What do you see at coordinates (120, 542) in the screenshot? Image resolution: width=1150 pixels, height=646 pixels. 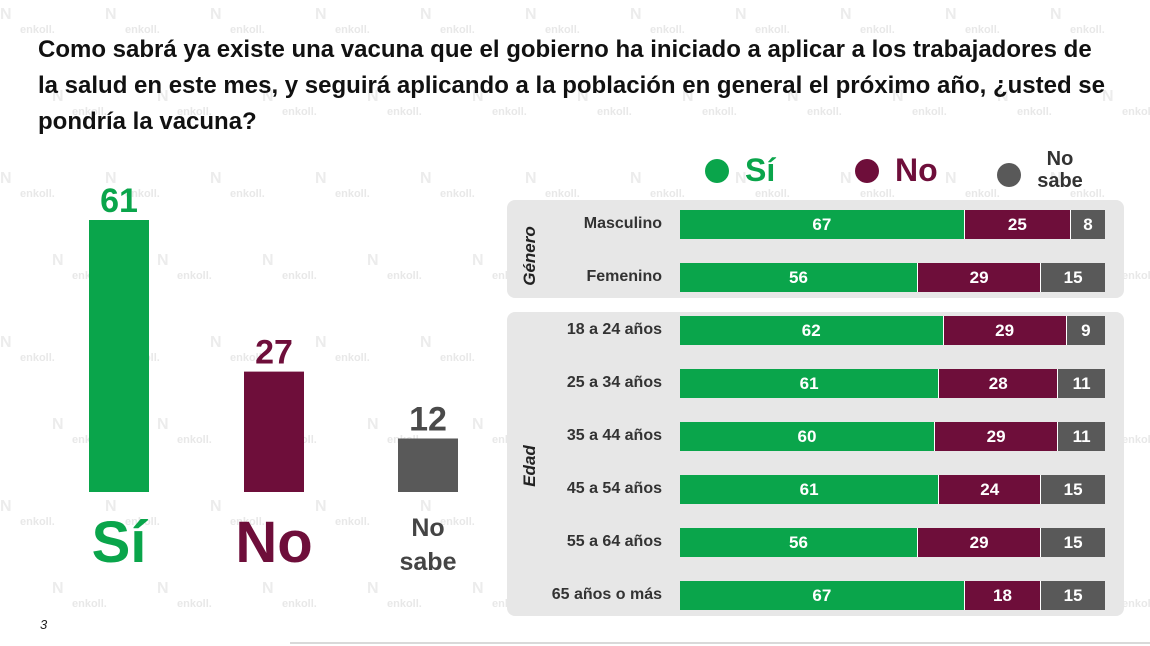 I see `summary-category-label: Sí` at bounding box center [120, 542].